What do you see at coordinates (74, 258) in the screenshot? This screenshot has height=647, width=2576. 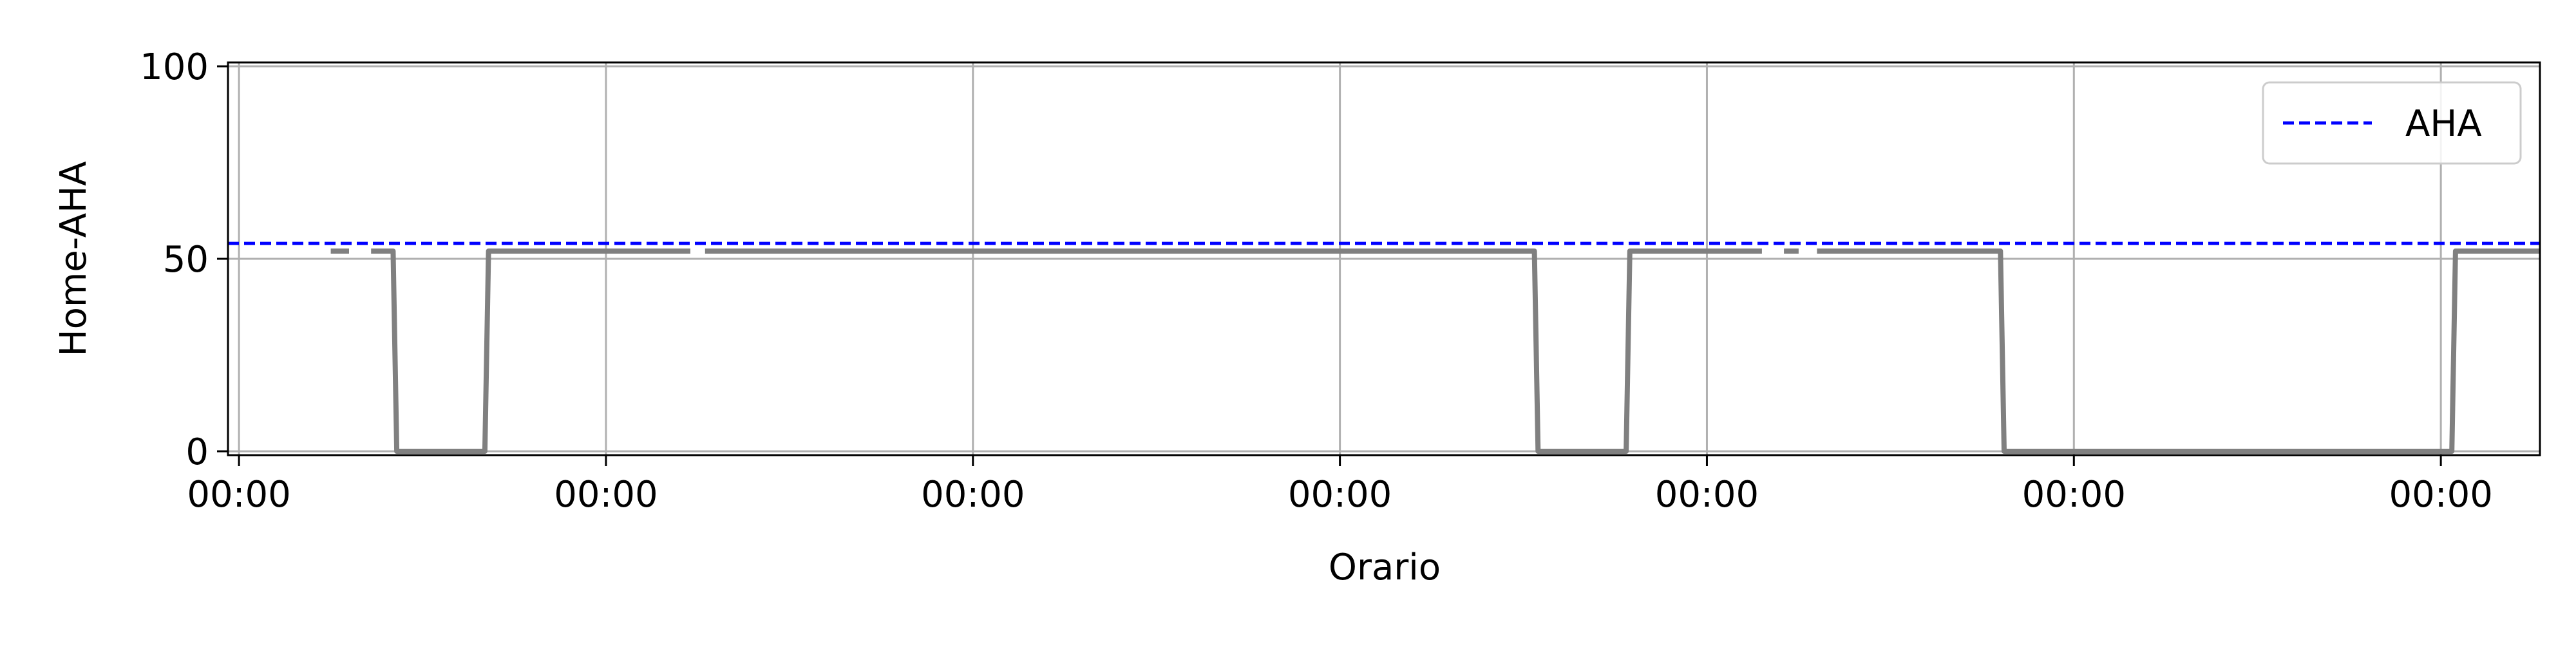 I see `y-axis-label: Home-AHA` at bounding box center [74, 258].